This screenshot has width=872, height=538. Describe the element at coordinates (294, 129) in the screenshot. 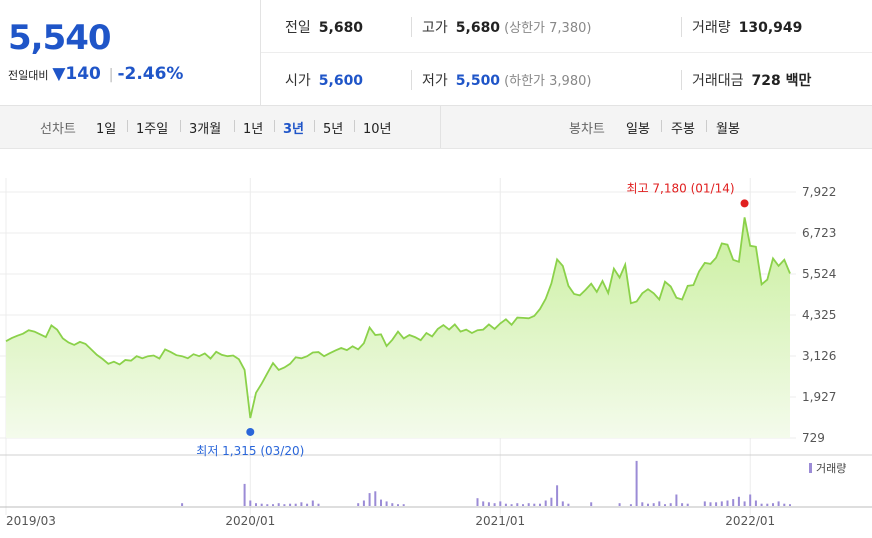

I see `period-3y: 3년` at that location.